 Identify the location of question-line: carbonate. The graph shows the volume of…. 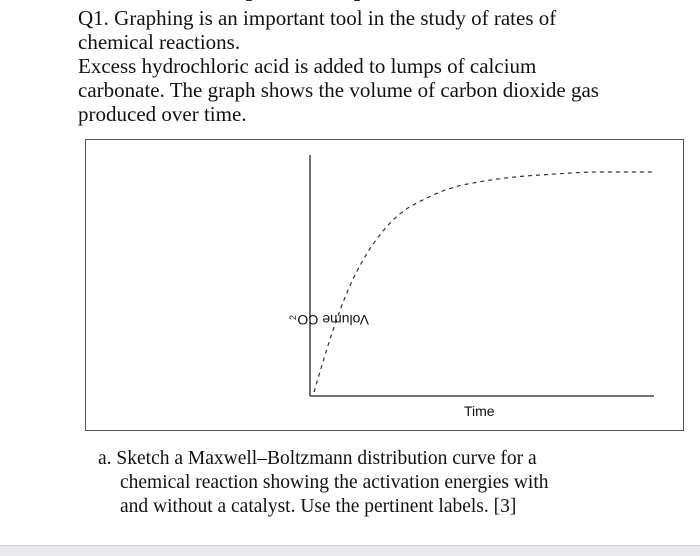
(338, 90).